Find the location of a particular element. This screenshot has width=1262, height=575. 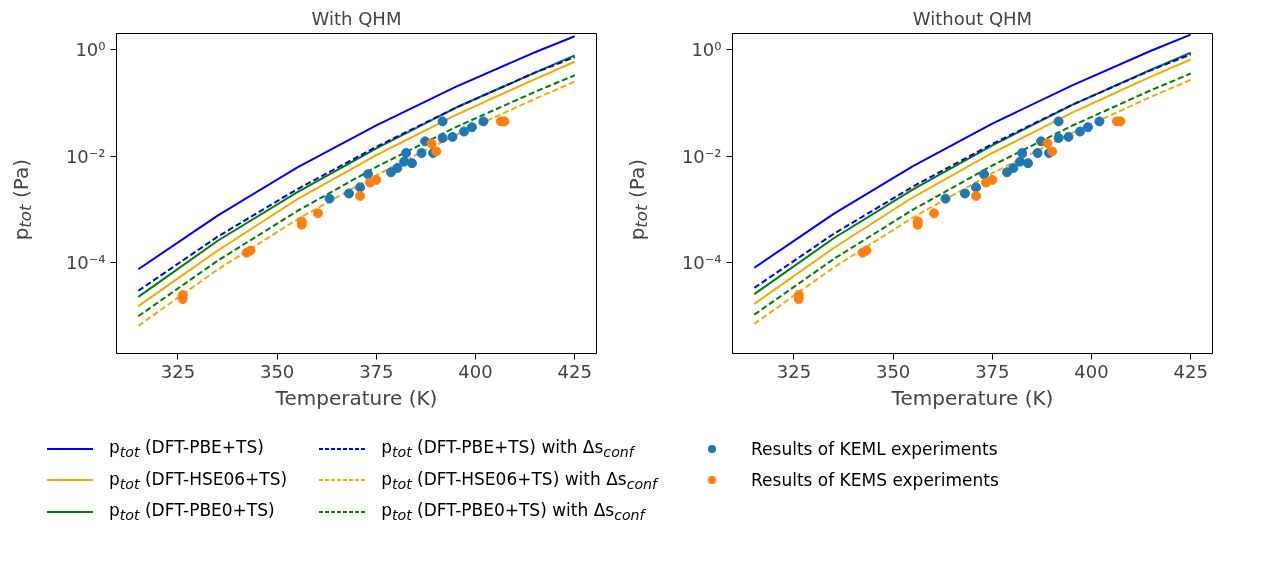

legend-label: p$_{tot}$ (DFT-PBE+TS) with Δs$_{conf}$ is located at coordinates (507, 449).